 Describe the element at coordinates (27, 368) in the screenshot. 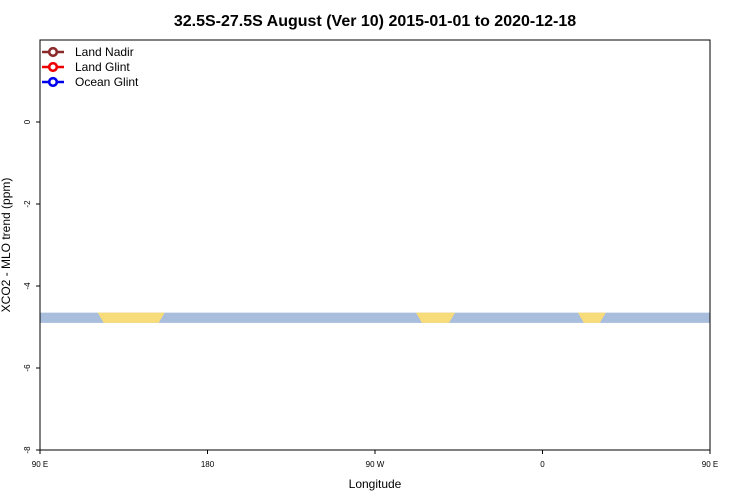

I see `y-tick-label: -6` at that location.